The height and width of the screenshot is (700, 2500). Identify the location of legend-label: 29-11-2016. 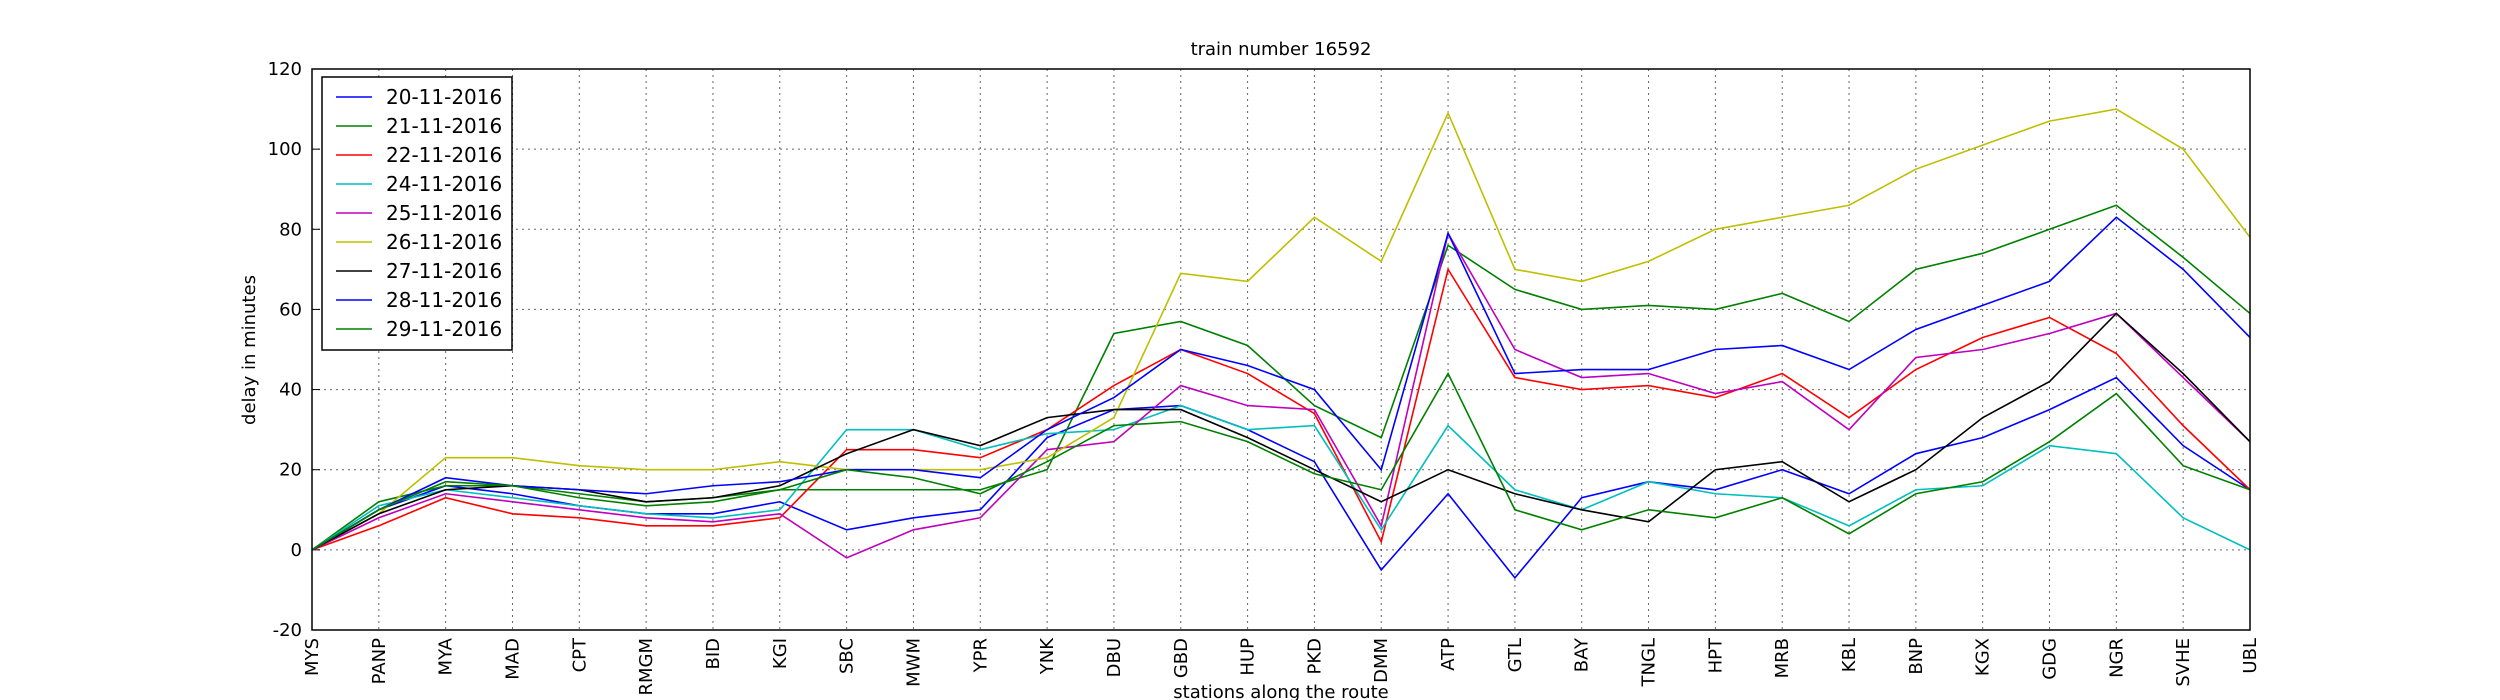
(444, 329).